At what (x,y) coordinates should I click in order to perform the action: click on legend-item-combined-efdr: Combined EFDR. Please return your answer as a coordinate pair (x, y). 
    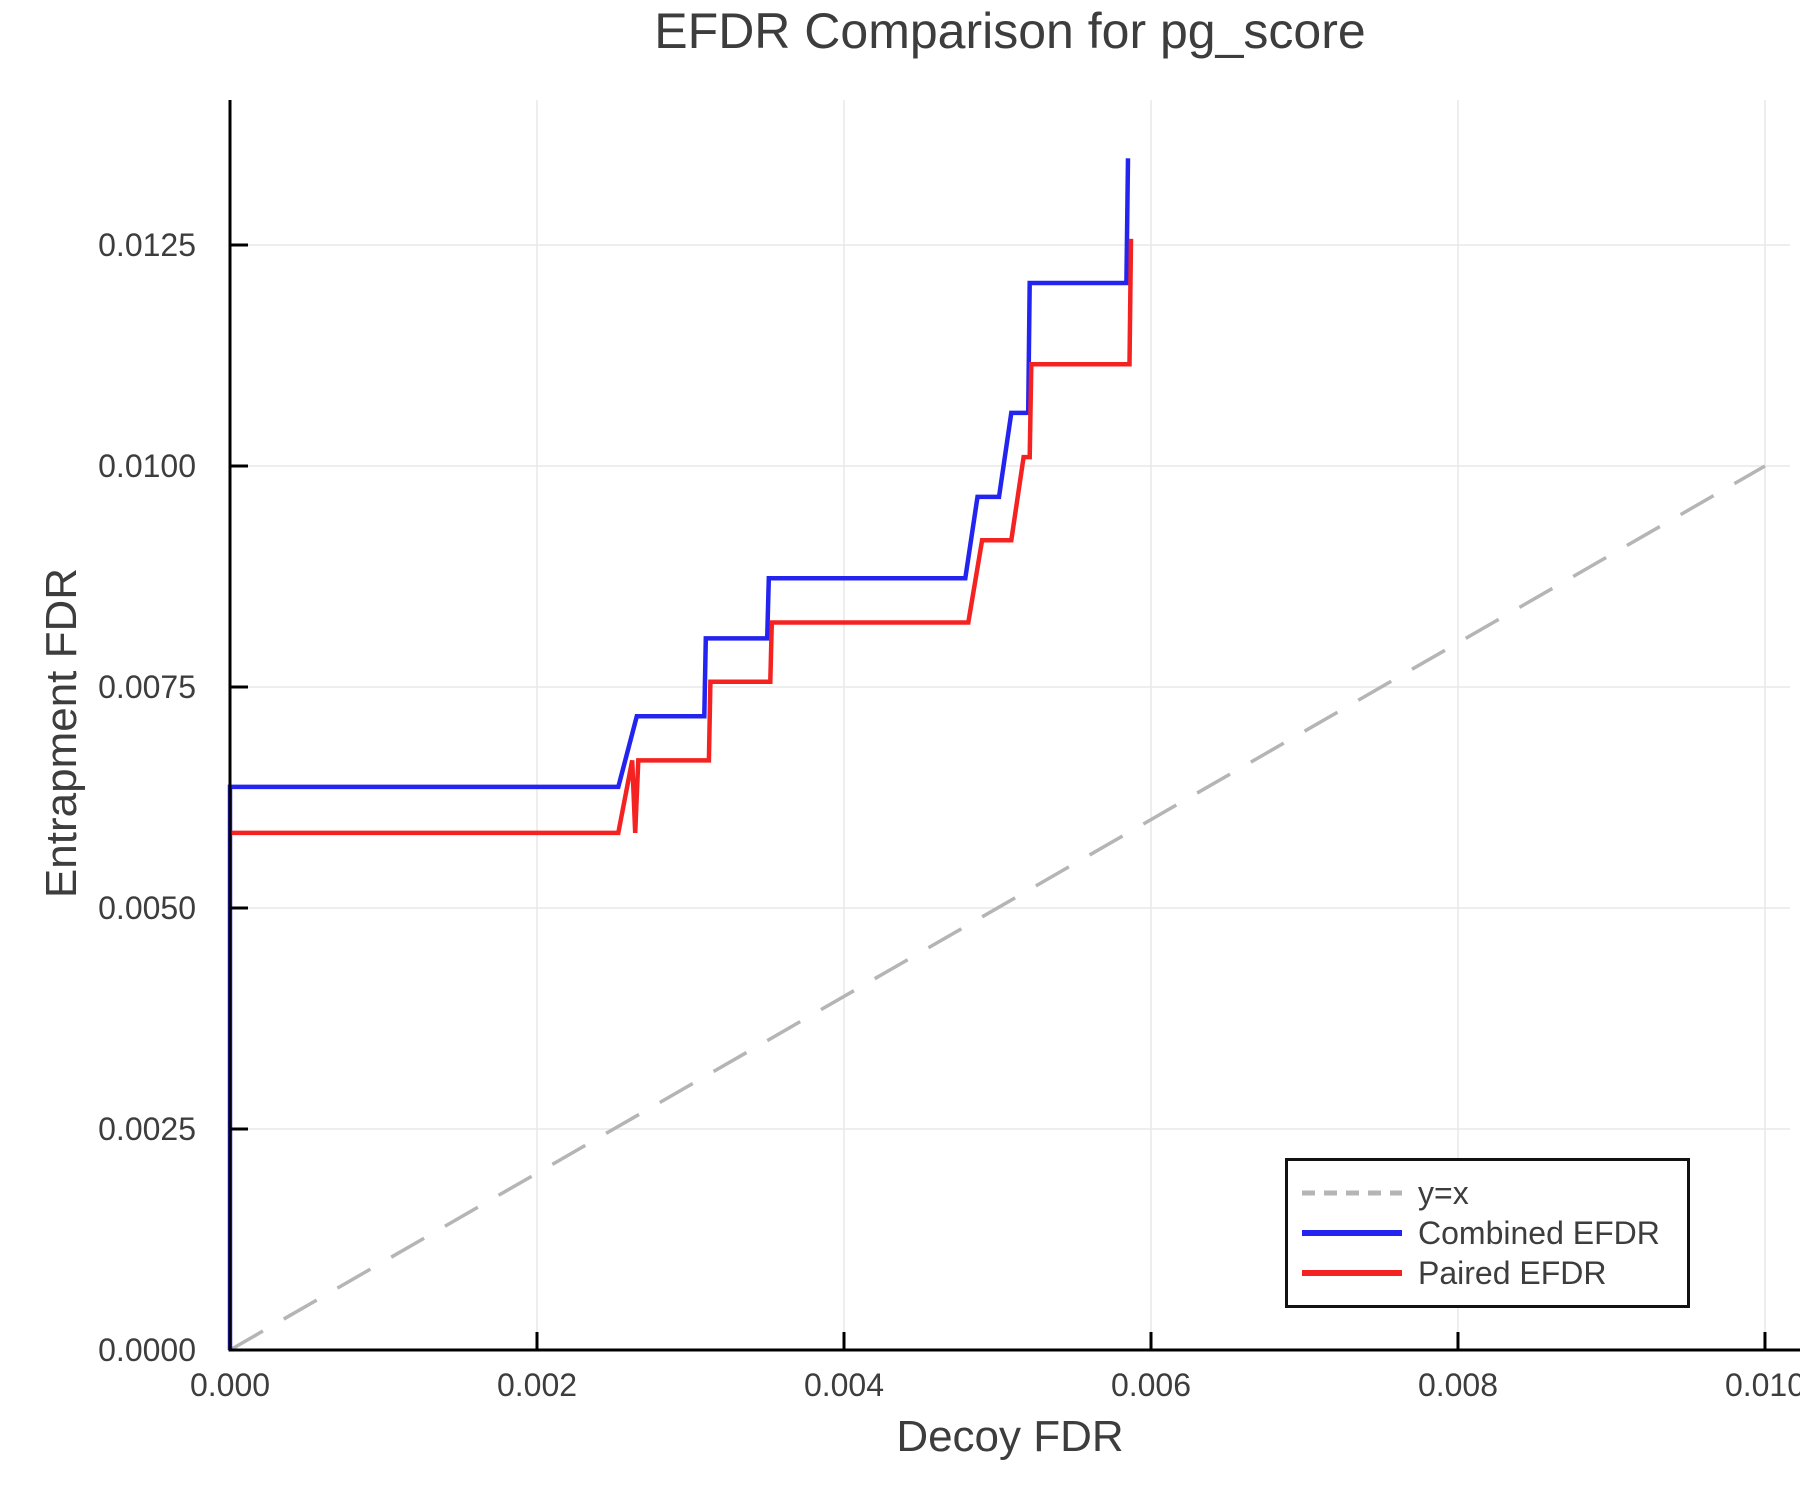
    Looking at the image, I should click on (1494, 1233).